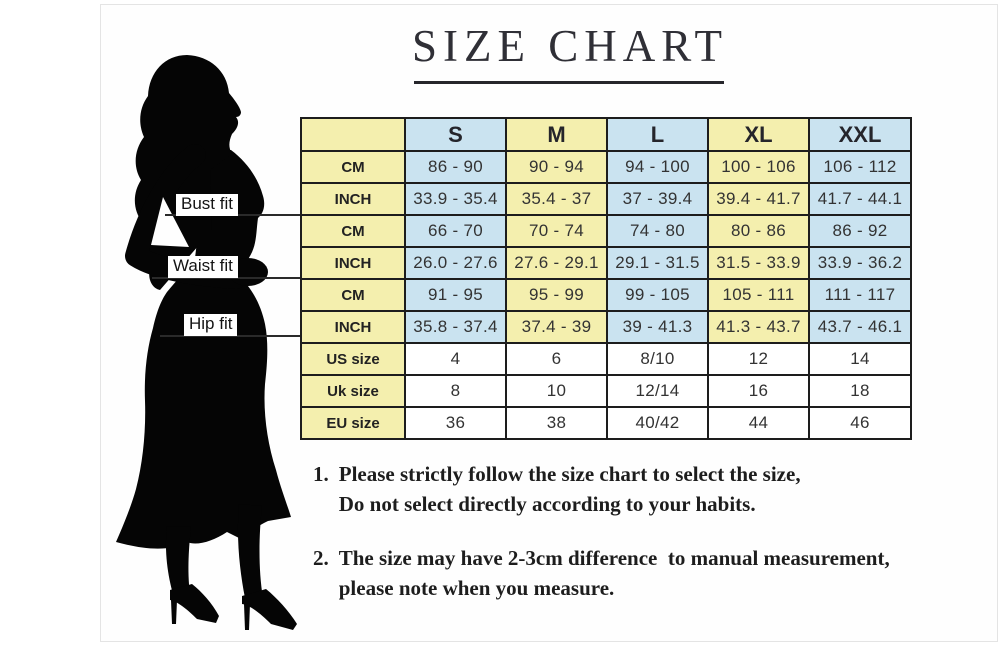  I want to click on size-value-cell: 37.4 - 39, so click(556, 327).